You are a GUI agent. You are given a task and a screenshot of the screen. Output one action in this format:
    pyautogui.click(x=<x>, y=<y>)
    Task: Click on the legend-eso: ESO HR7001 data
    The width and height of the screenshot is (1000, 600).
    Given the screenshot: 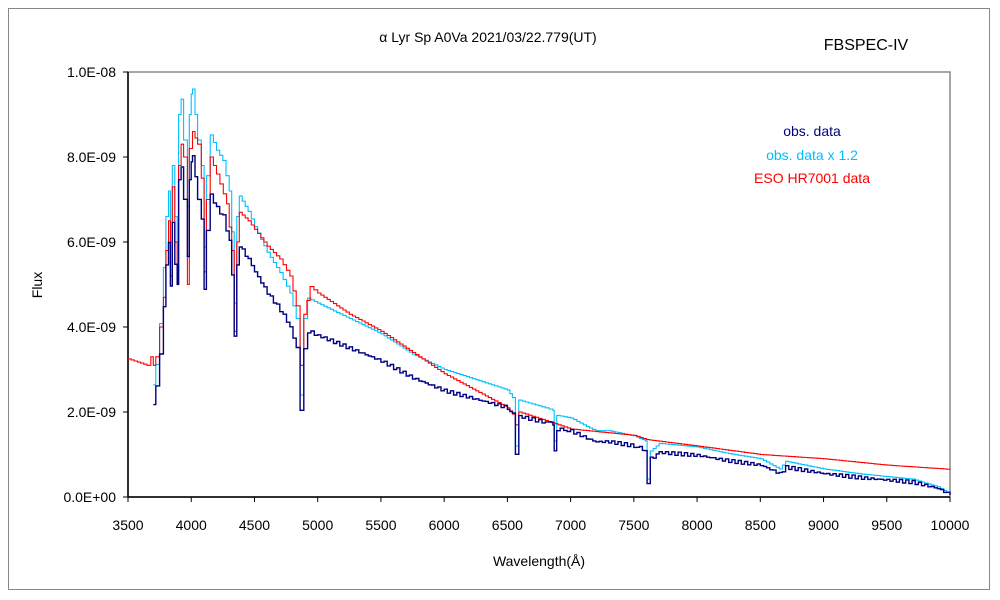 What is the action you would take?
    pyautogui.click(x=812, y=178)
    